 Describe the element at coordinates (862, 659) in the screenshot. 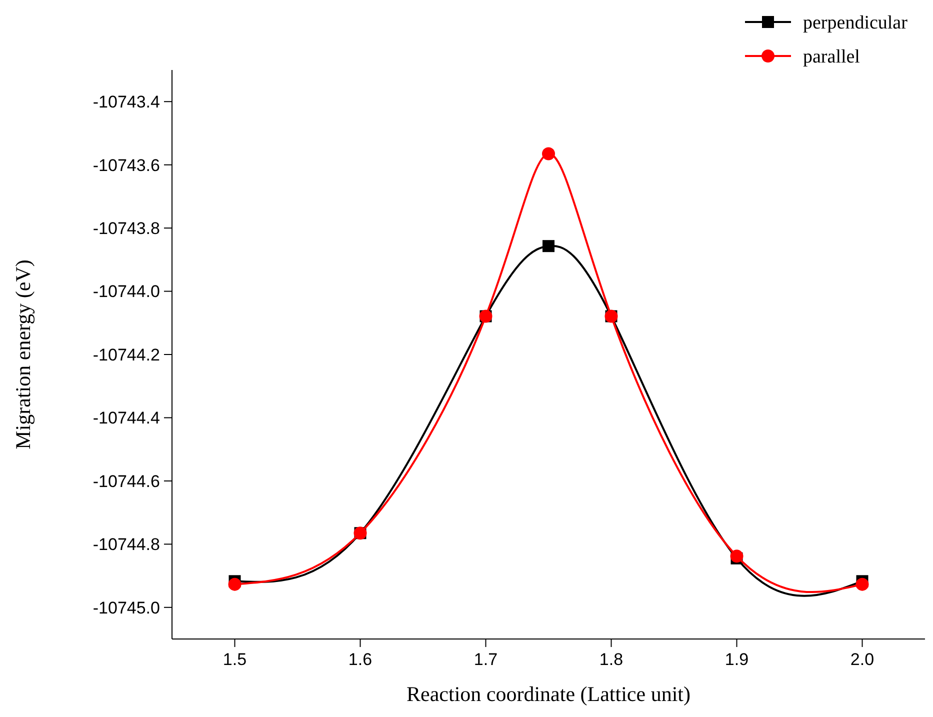

I see `x-tick-label: 2.0` at that location.